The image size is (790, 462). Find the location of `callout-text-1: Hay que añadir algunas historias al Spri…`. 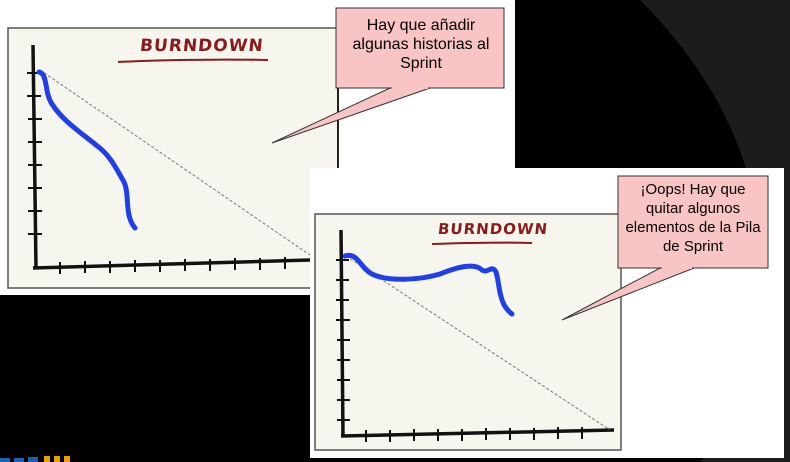

callout-text-1: Hay que añadir algunas historias al Spri… is located at coordinates (421, 44).